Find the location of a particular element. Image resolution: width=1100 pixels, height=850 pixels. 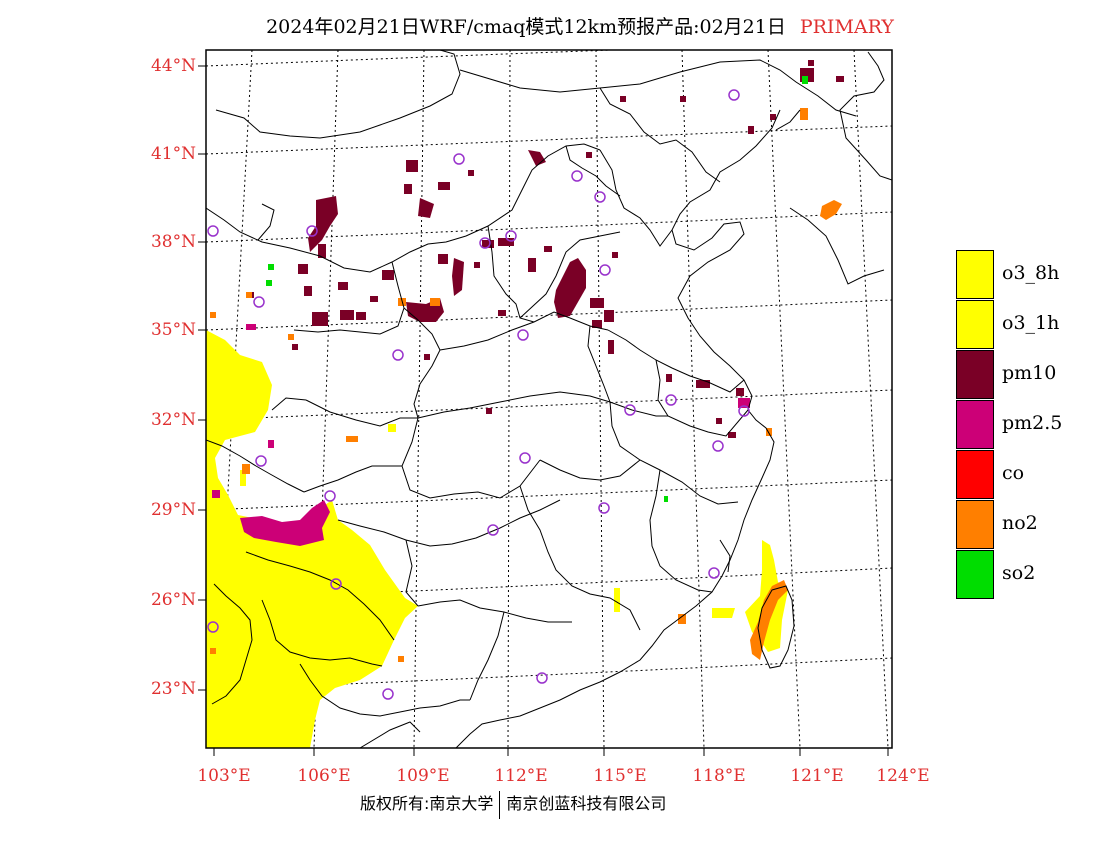

legend-label: pm10 is located at coordinates (1029, 373).